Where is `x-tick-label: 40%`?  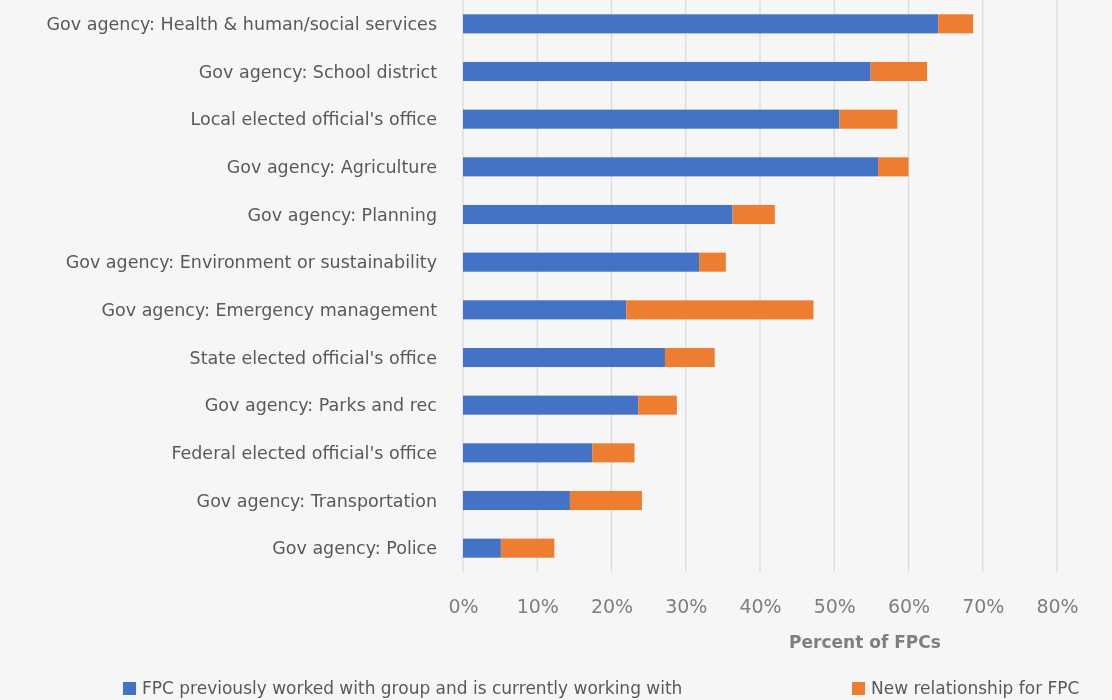
x-tick-label: 40% is located at coordinates (760, 606).